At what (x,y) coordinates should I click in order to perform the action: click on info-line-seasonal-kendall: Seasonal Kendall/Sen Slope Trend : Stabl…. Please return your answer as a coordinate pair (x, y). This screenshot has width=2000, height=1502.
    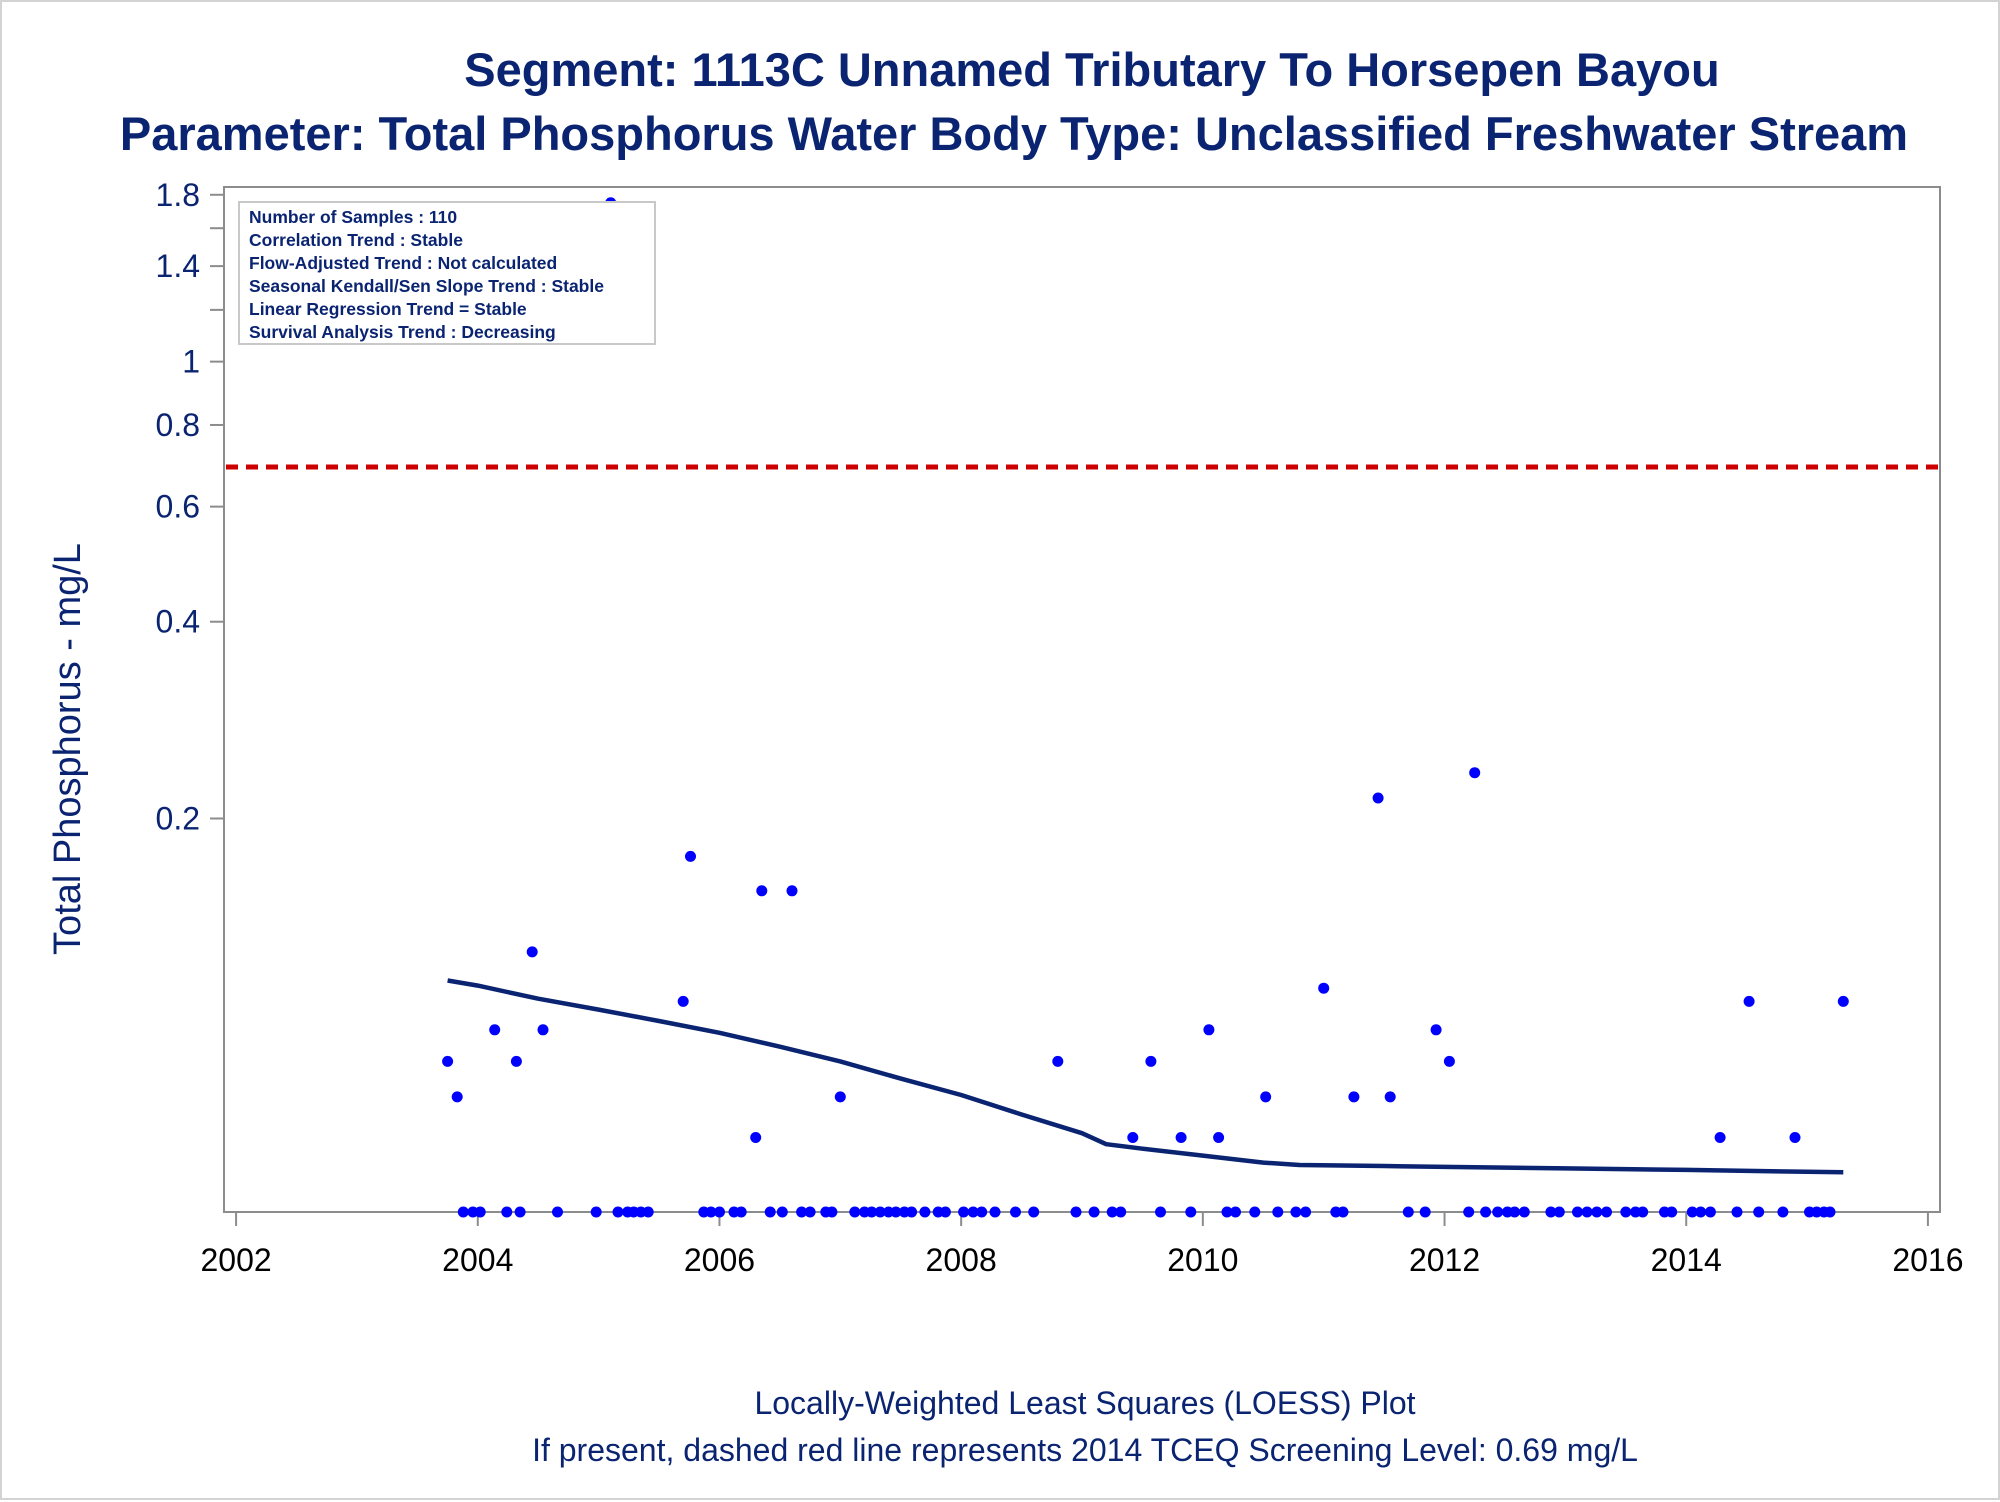
    Looking at the image, I should click on (426, 286).